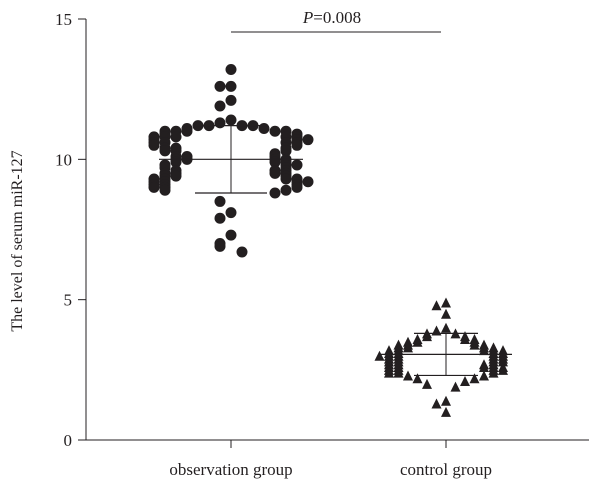  I want to click on p-value-label: P=0.008, so click(331, 17).